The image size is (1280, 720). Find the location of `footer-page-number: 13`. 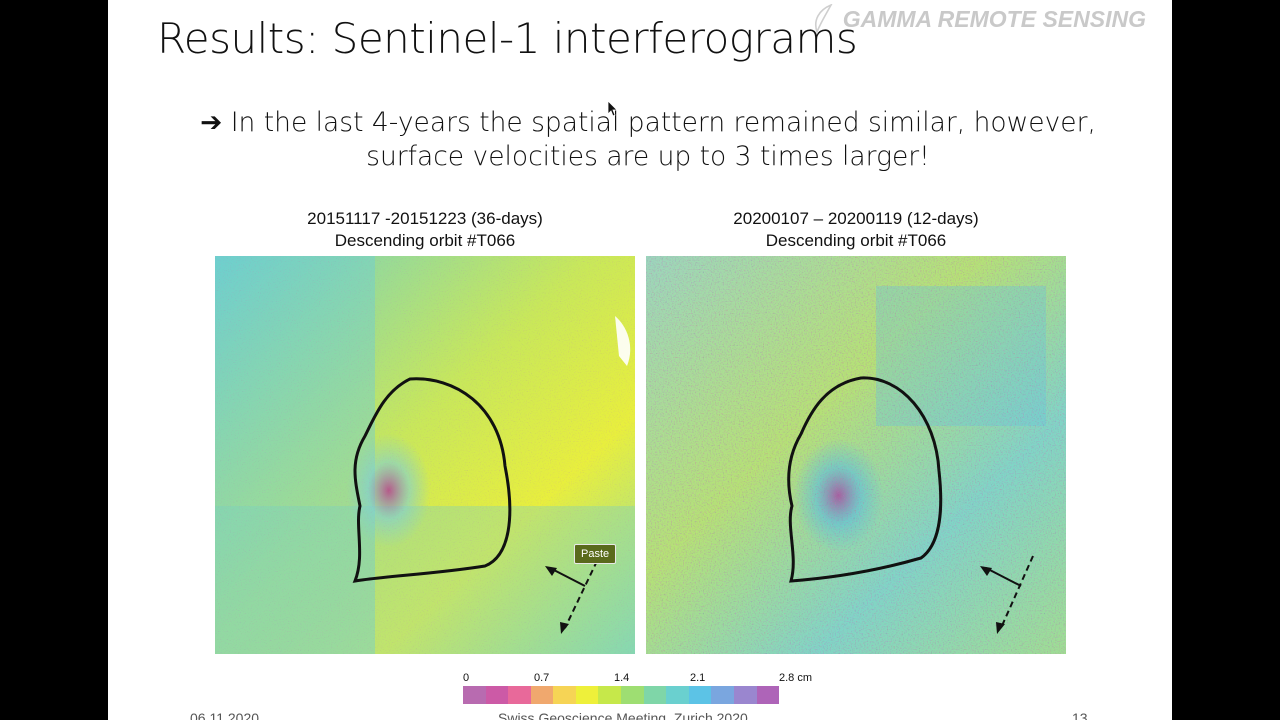

footer-page-number: 13 is located at coordinates (1080, 715).